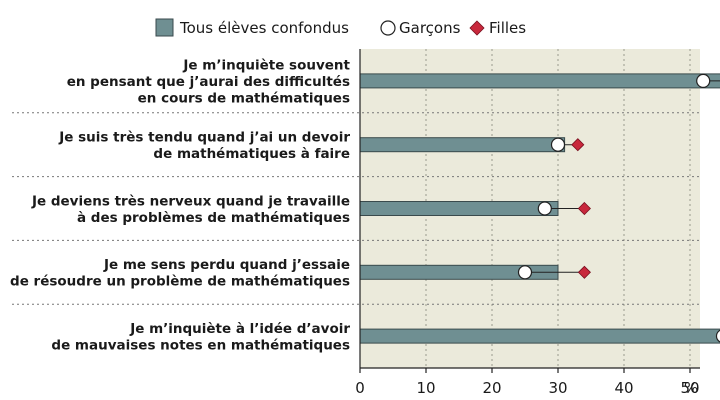  What do you see at coordinates (213, 218) in the screenshot?
I see `category-label-line: à des problèmes de mathématiques` at bounding box center [213, 218].